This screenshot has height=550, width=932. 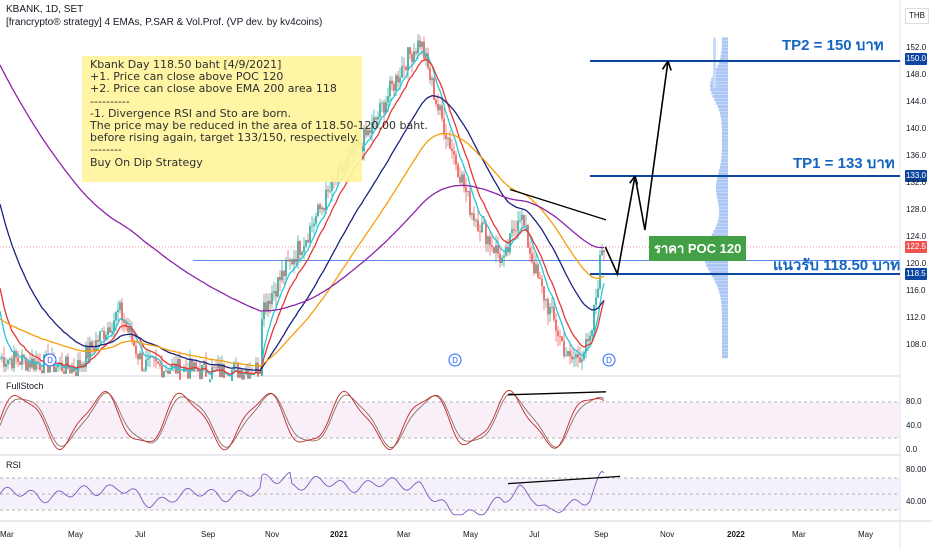 What do you see at coordinates (833, 45) in the screenshot?
I see `tp2-label: TP2 = 150 บาท` at bounding box center [833, 45].